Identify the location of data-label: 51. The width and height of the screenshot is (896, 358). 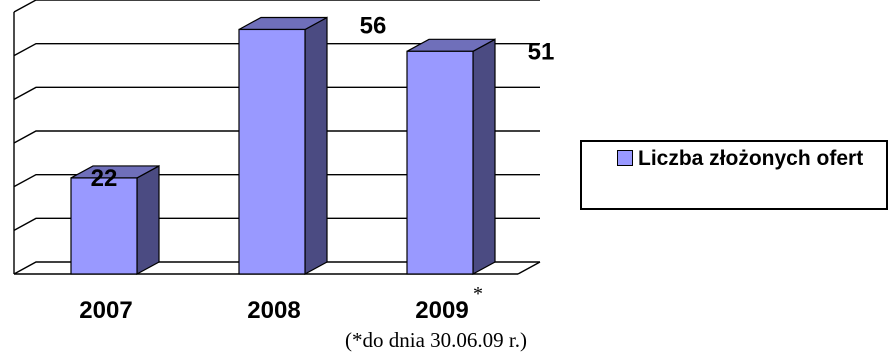
(541, 51).